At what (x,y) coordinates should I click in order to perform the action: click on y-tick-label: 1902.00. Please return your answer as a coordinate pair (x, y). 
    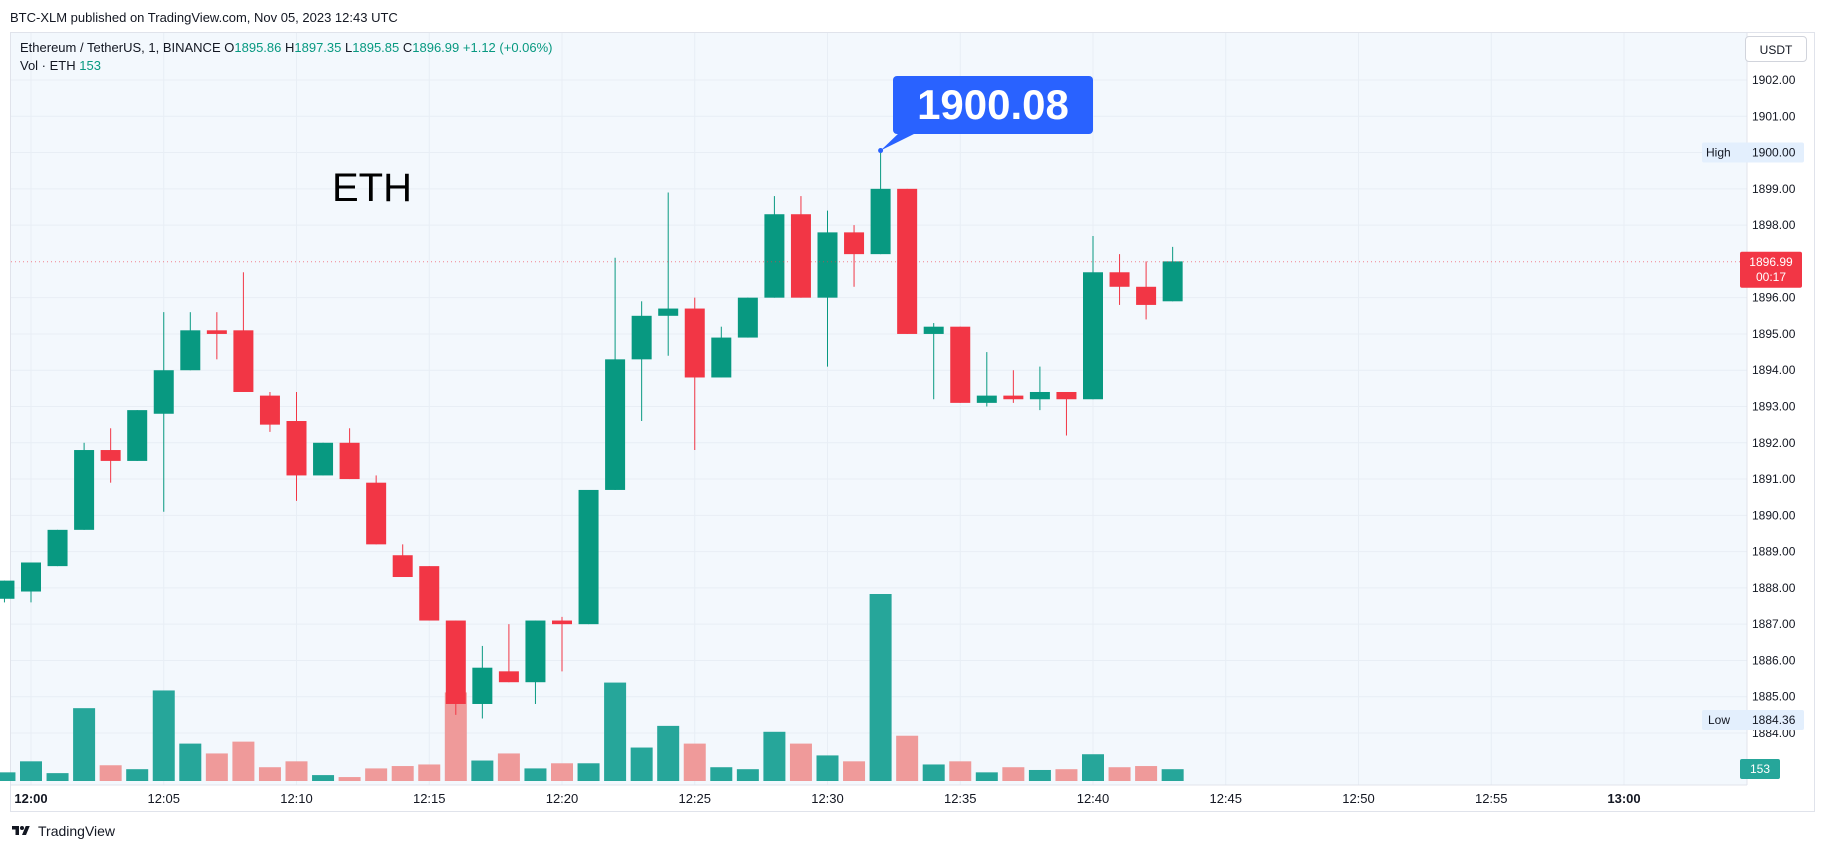
    Looking at the image, I should click on (1774, 80).